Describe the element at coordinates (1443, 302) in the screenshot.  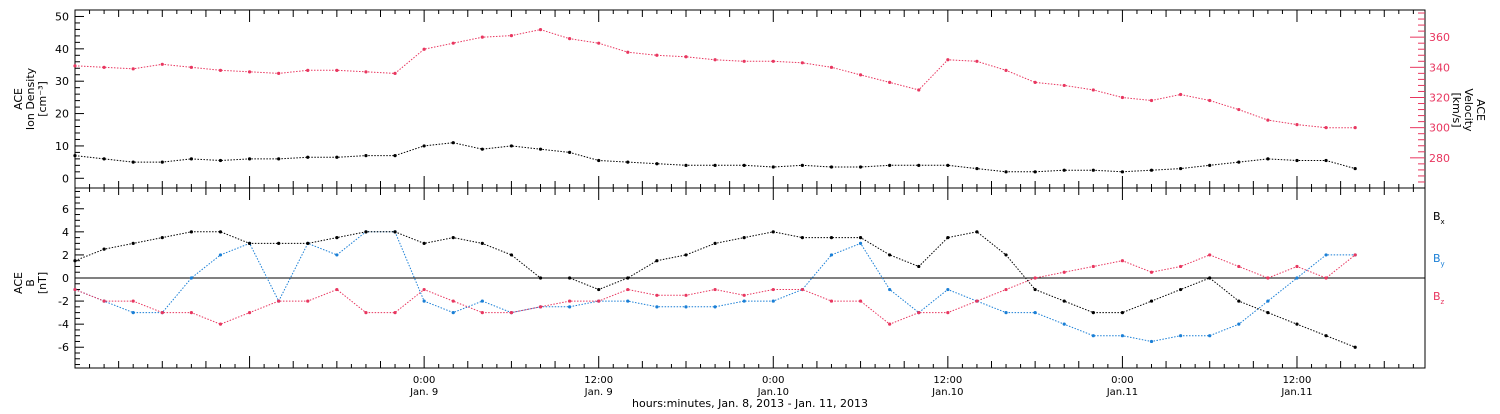
I see `legend-bz-sub: z` at that location.